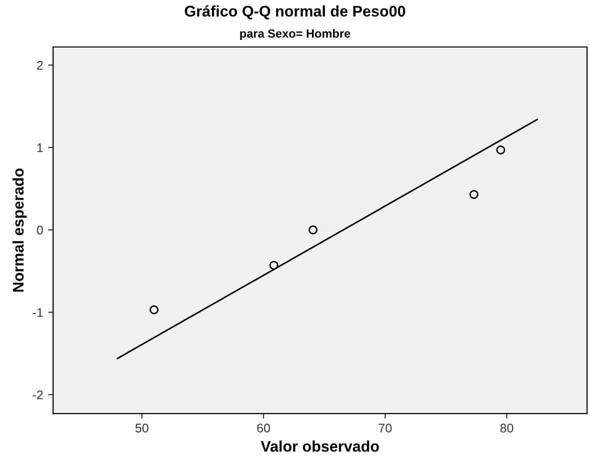  I want to click on y-tick-label: 0, so click(39, 230).